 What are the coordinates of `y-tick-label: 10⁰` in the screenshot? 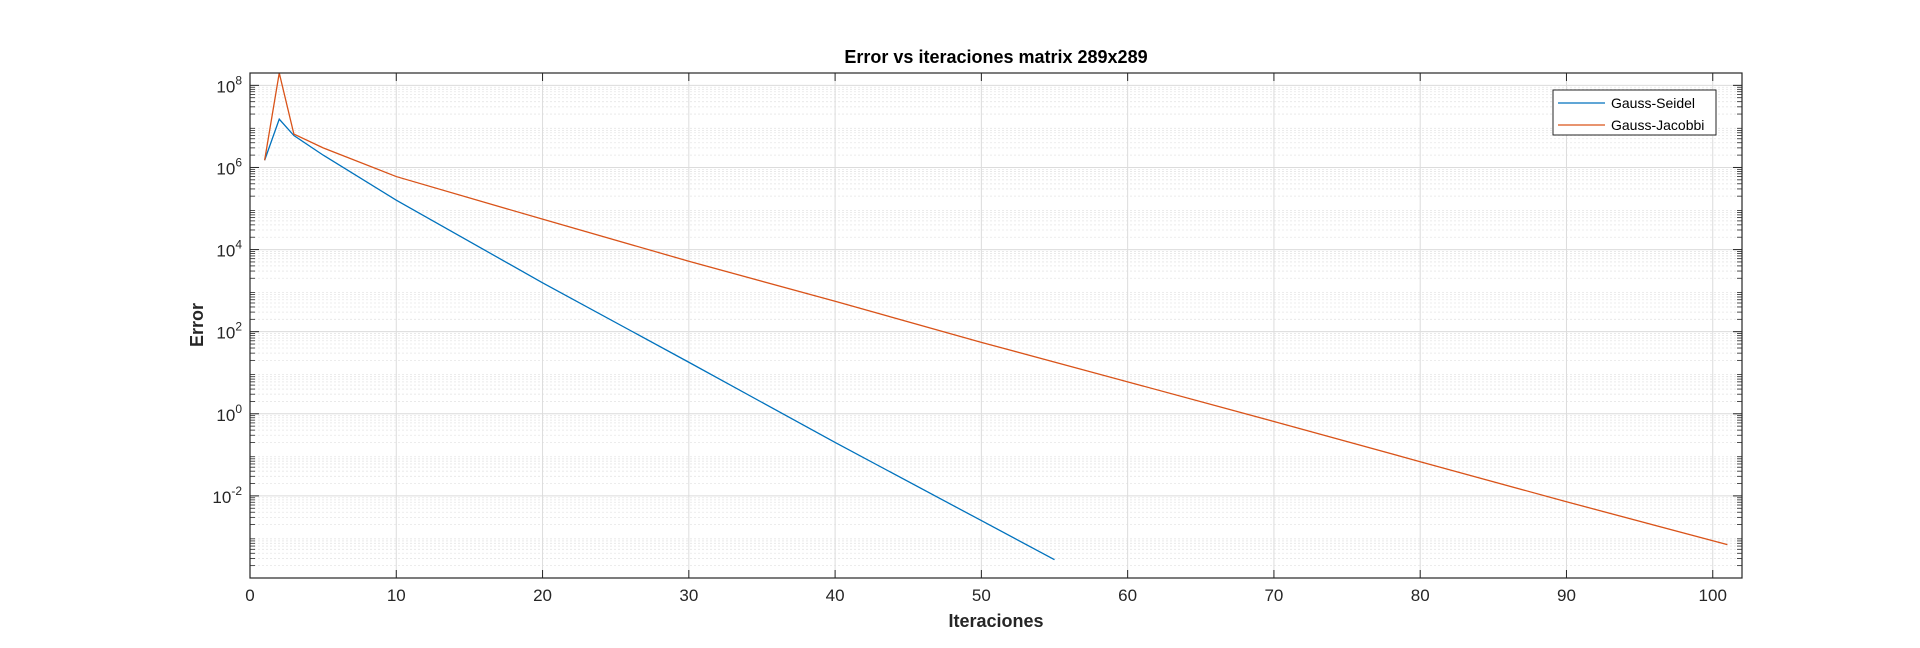 It's located at (229, 413).